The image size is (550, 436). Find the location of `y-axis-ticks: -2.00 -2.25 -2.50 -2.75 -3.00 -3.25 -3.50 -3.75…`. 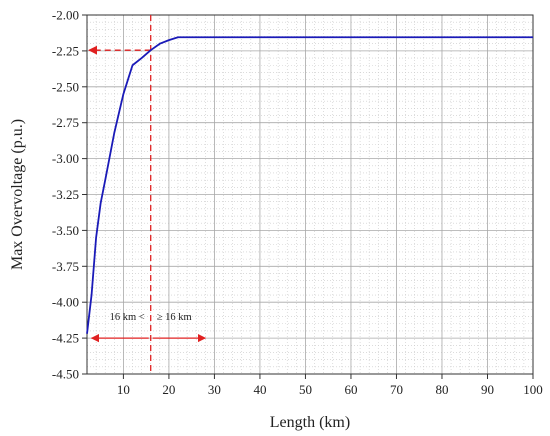

y-axis-ticks: -2.00 -2.25 -2.50 -2.75 -3.00 -3.25 -3.50 -3.75… is located at coordinates (69, 195).